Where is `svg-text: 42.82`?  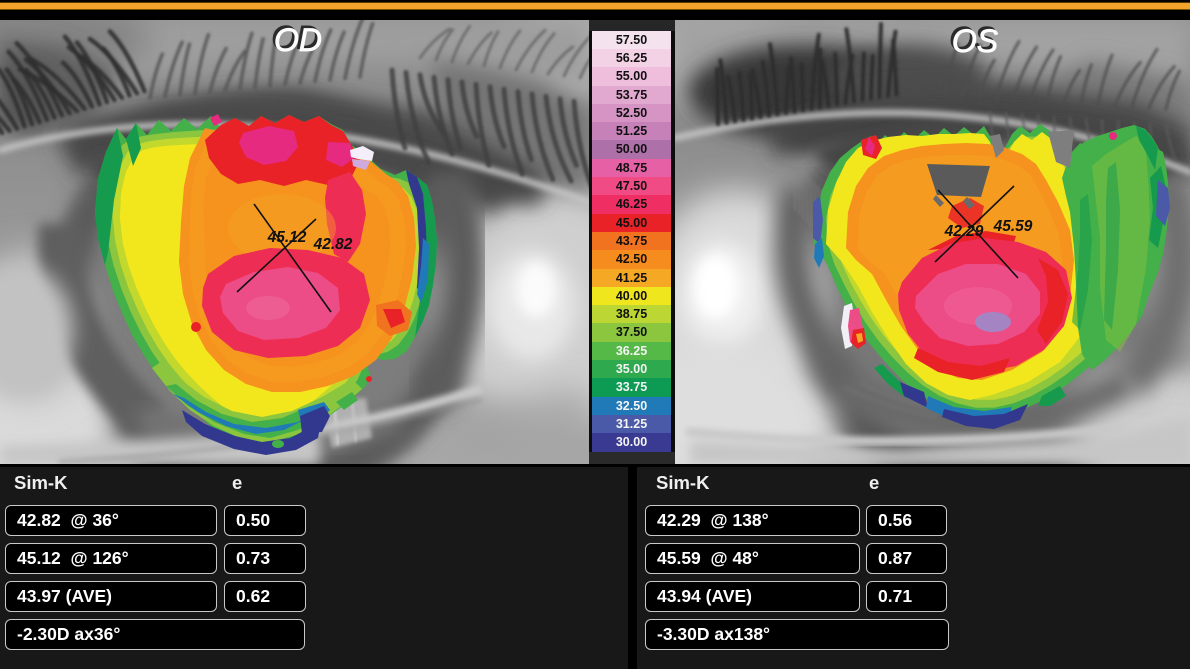 svg-text: 42.82 is located at coordinates (333, 244).